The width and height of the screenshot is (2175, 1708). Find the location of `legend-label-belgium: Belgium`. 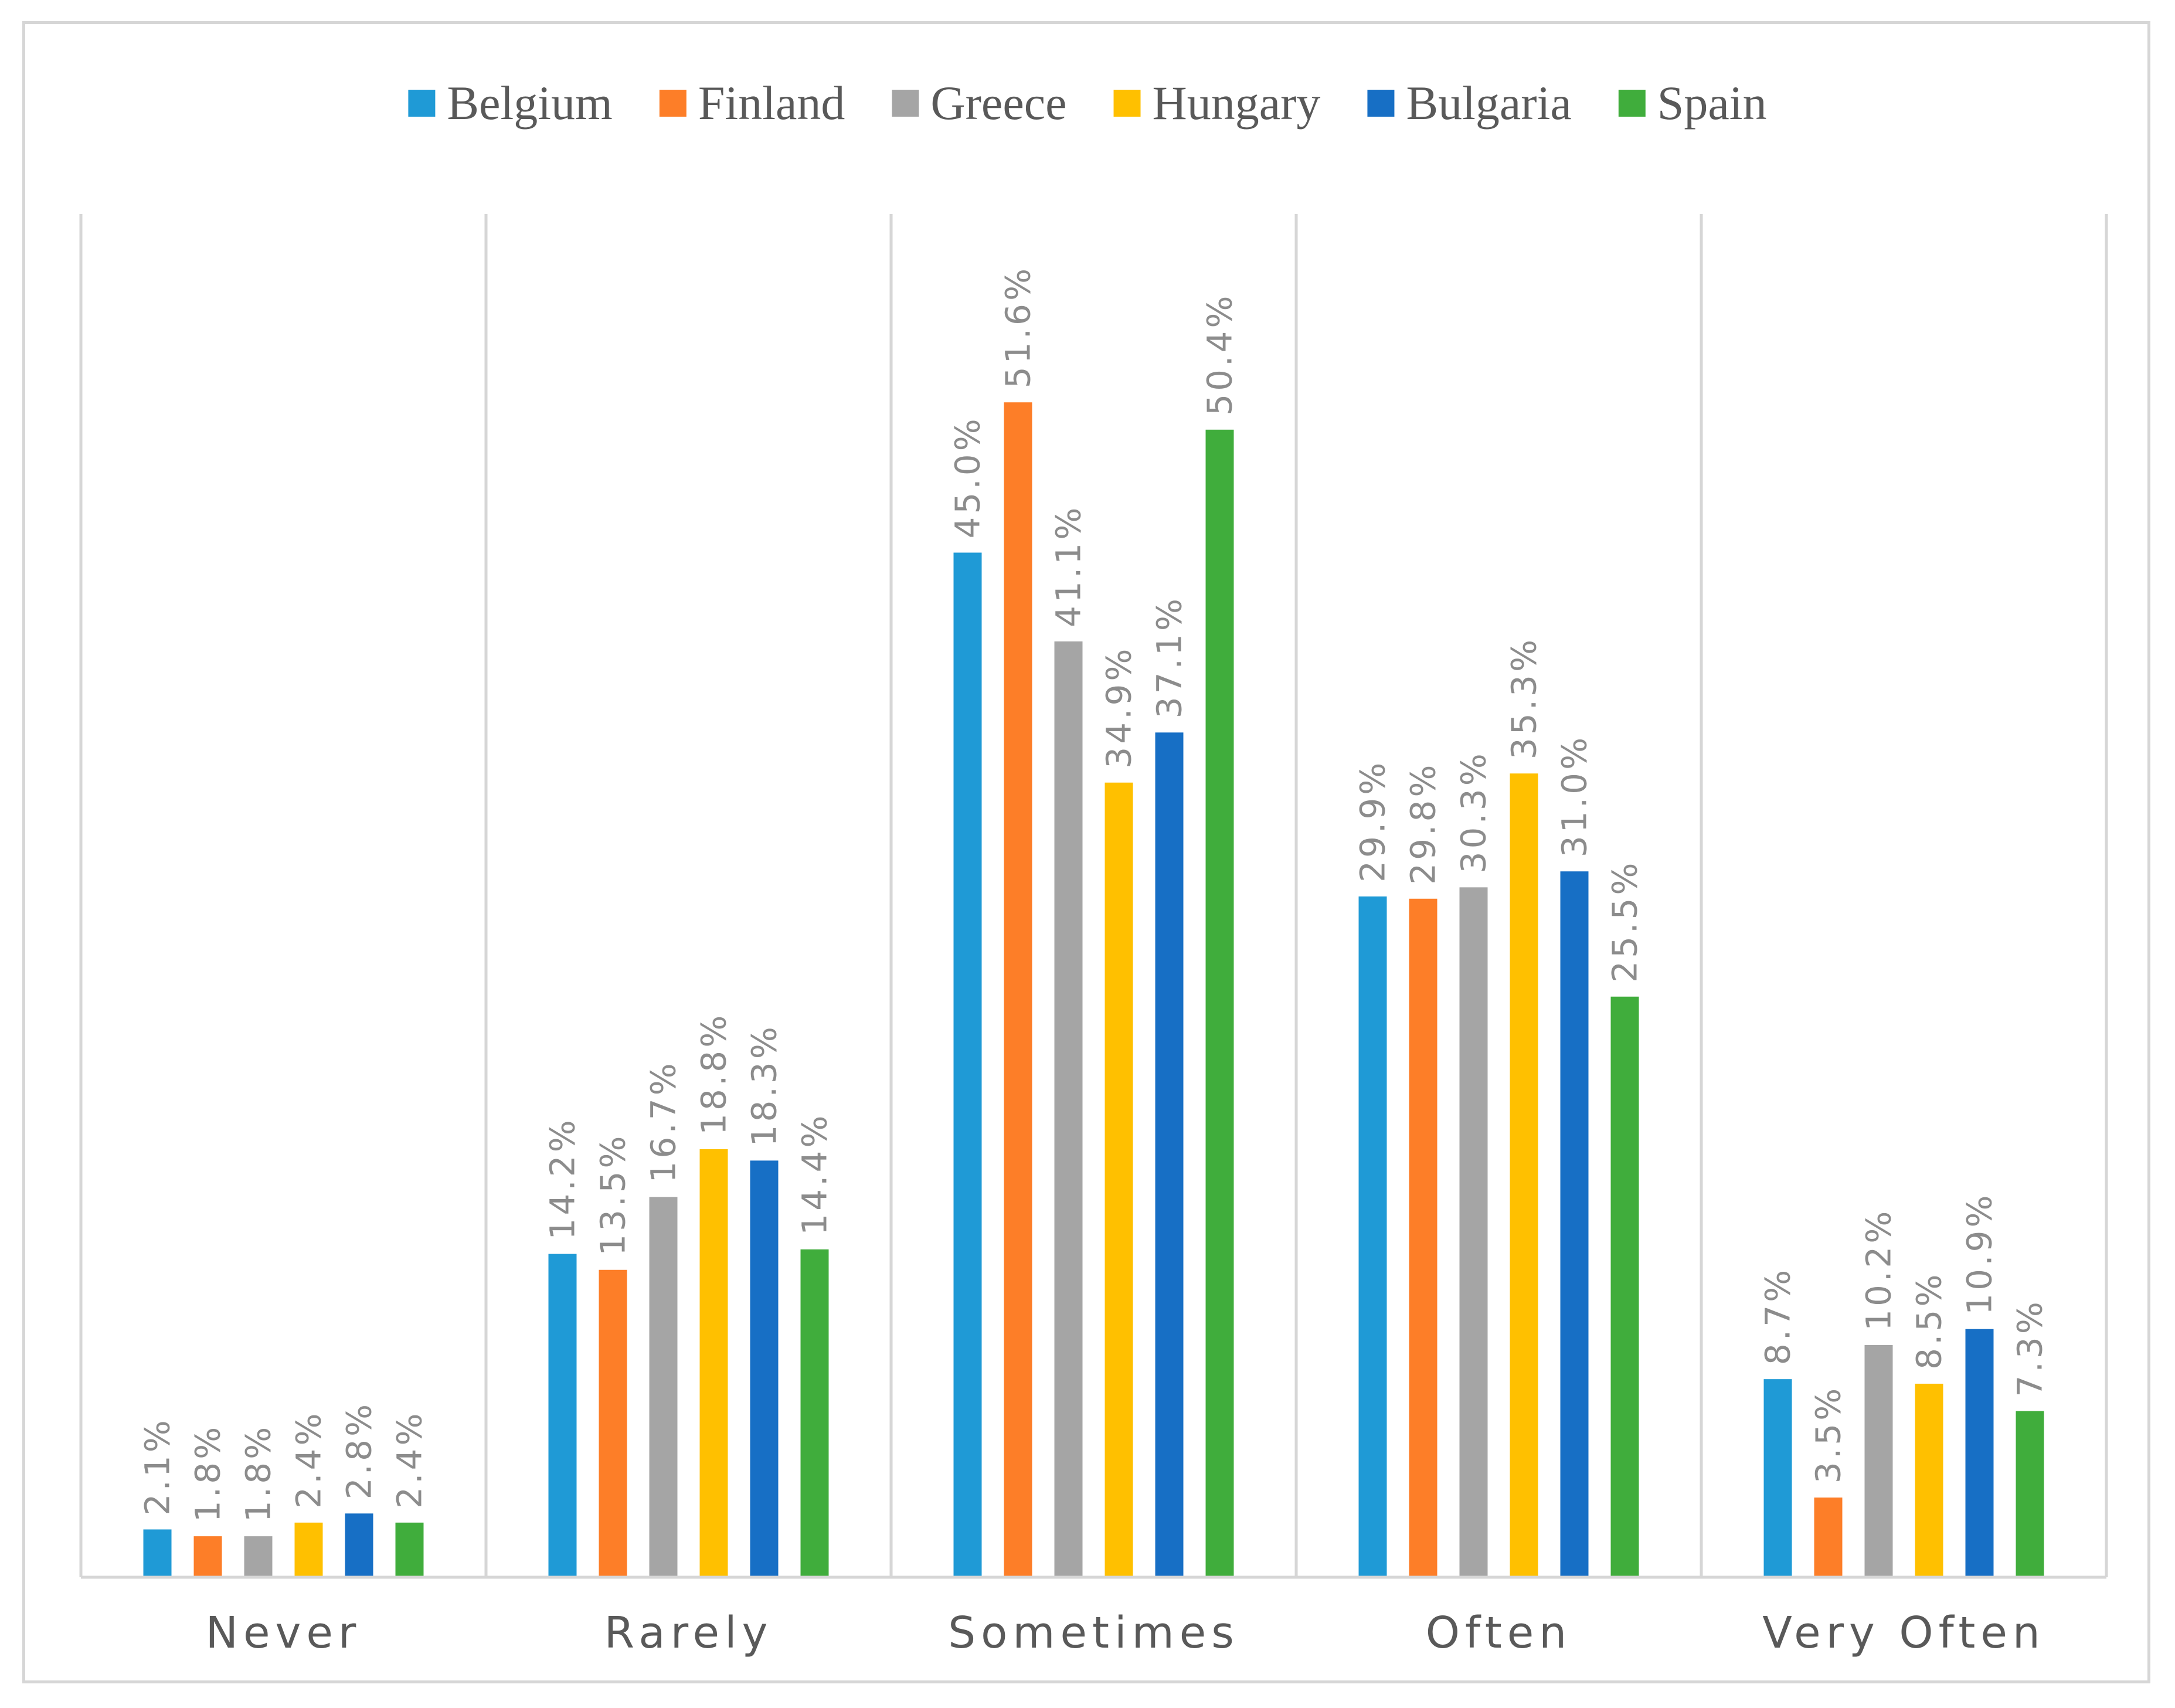

legend-label-belgium: Belgium is located at coordinates (529, 103).